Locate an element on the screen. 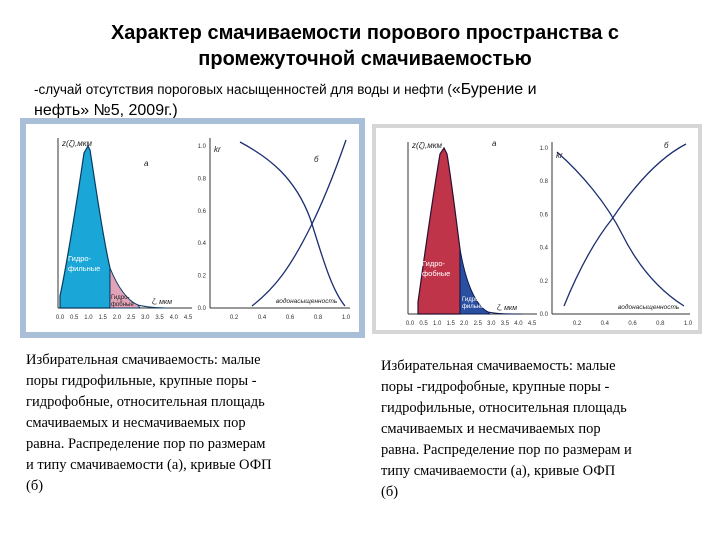  panel-a-label-right: а is located at coordinates (494, 143).